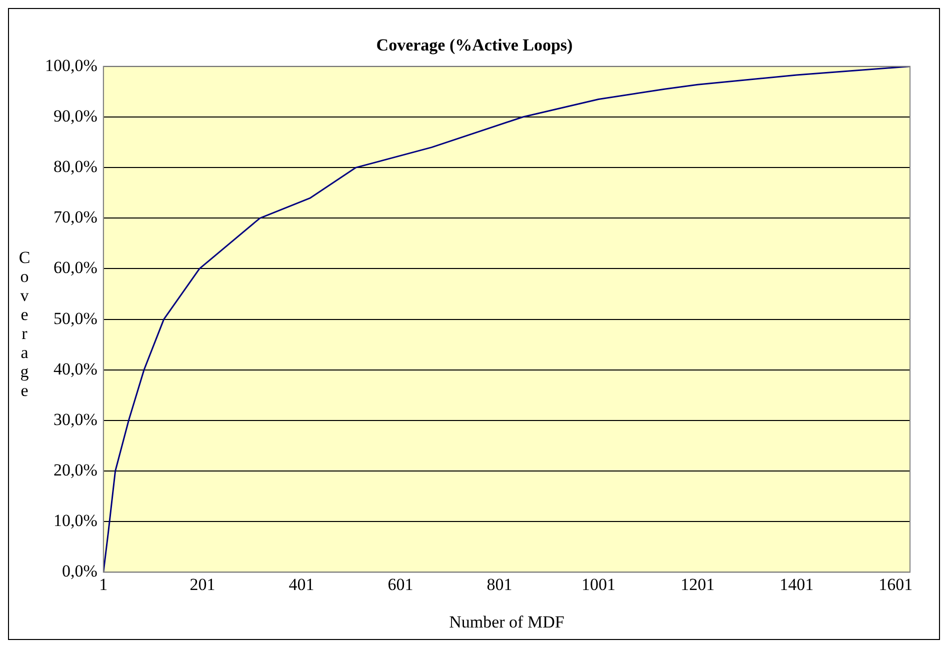  What do you see at coordinates (697, 584) in the screenshot?
I see `x-tick-label: 1201` at bounding box center [697, 584].